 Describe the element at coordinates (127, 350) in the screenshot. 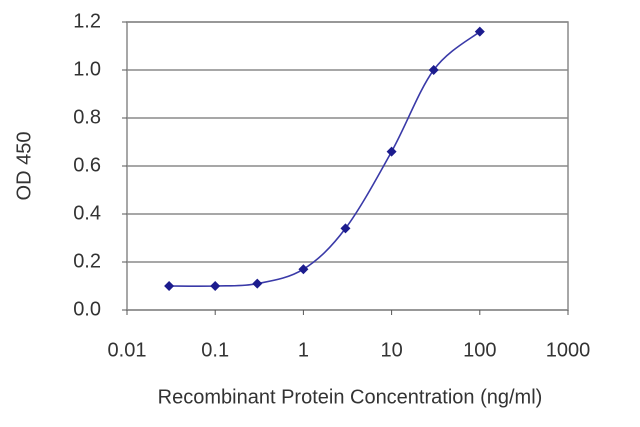

I see `x-tick-label: 0.01` at that location.